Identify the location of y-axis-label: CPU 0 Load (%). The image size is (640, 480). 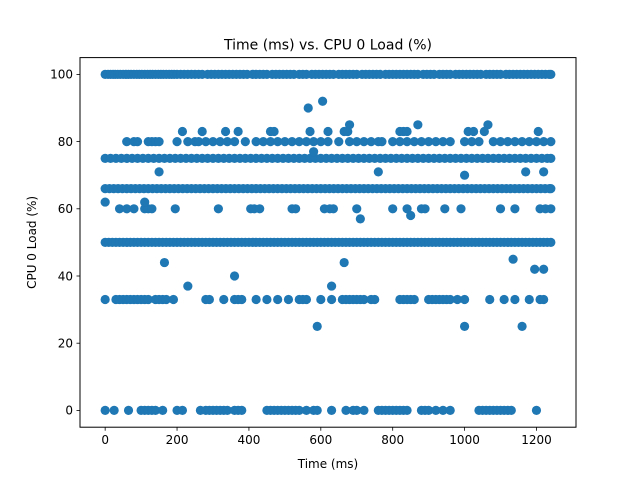
(32, 242).